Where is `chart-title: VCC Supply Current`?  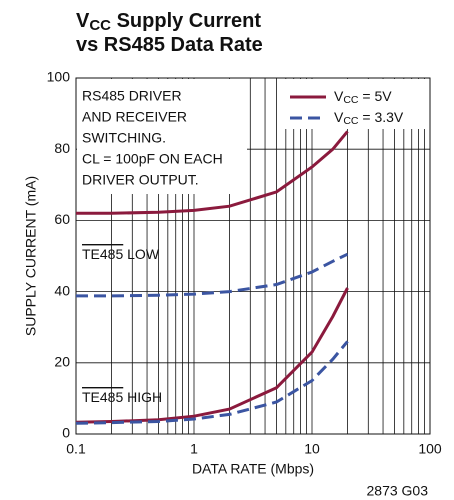 chart-title: VCC Supply Current is located at coordinates (168, 21).